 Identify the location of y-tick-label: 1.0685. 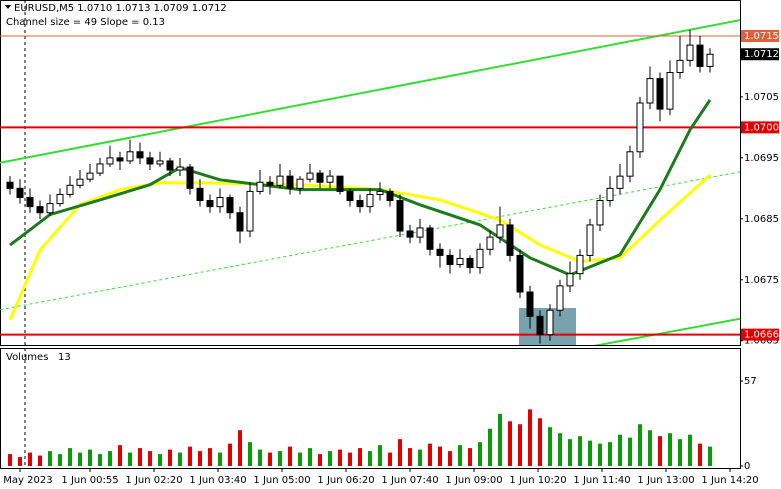
(761, 219).